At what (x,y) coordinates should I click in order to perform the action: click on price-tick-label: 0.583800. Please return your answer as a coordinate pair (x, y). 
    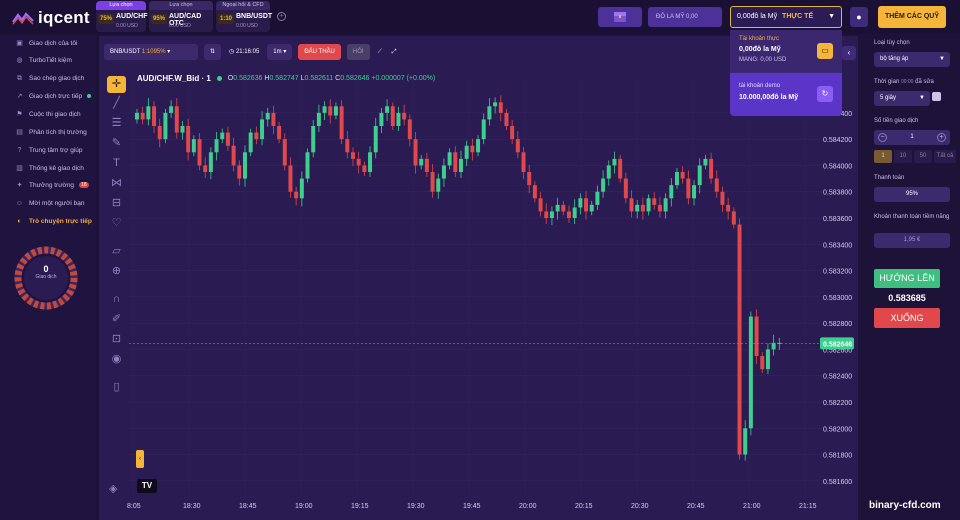
    Looking at the image, I should click on (837, 193).